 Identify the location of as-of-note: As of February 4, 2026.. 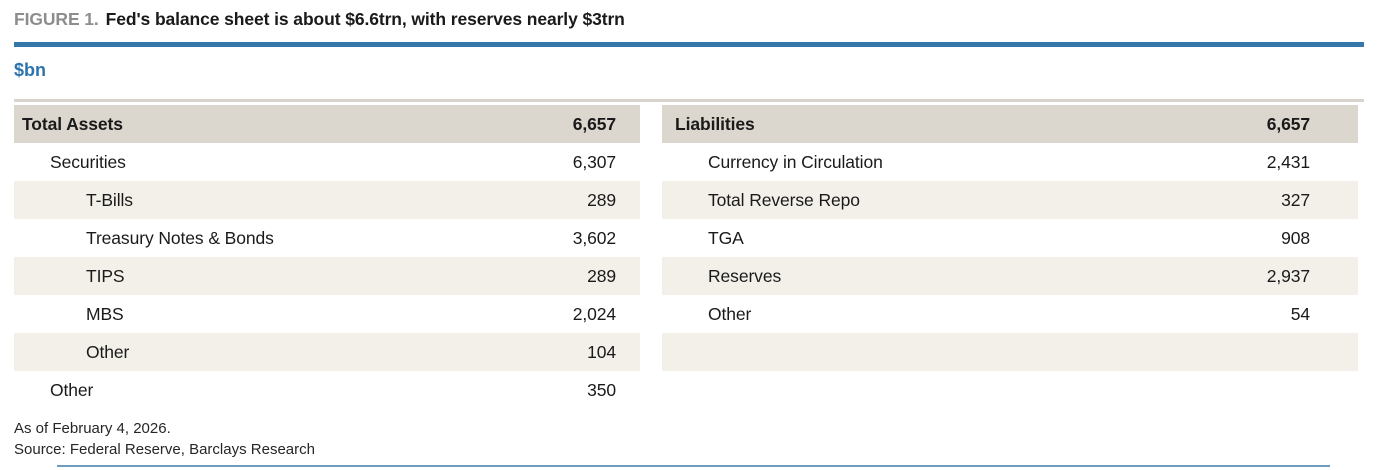
(92, 428).